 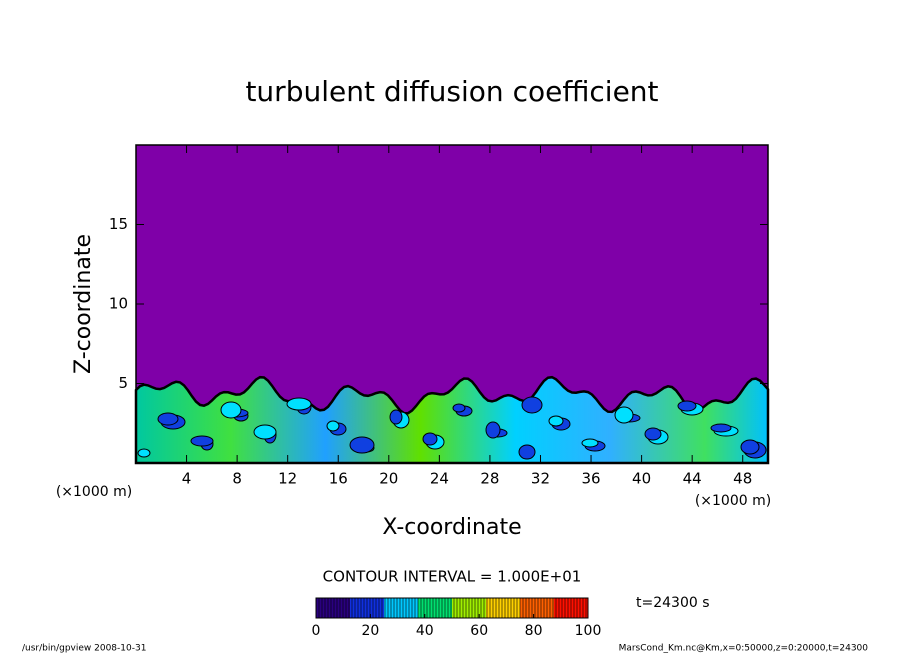 What do you see at coordinates (388, 479) in the screenshot?
I see `x-tick-label: 20` at bounding box center [388, 479].